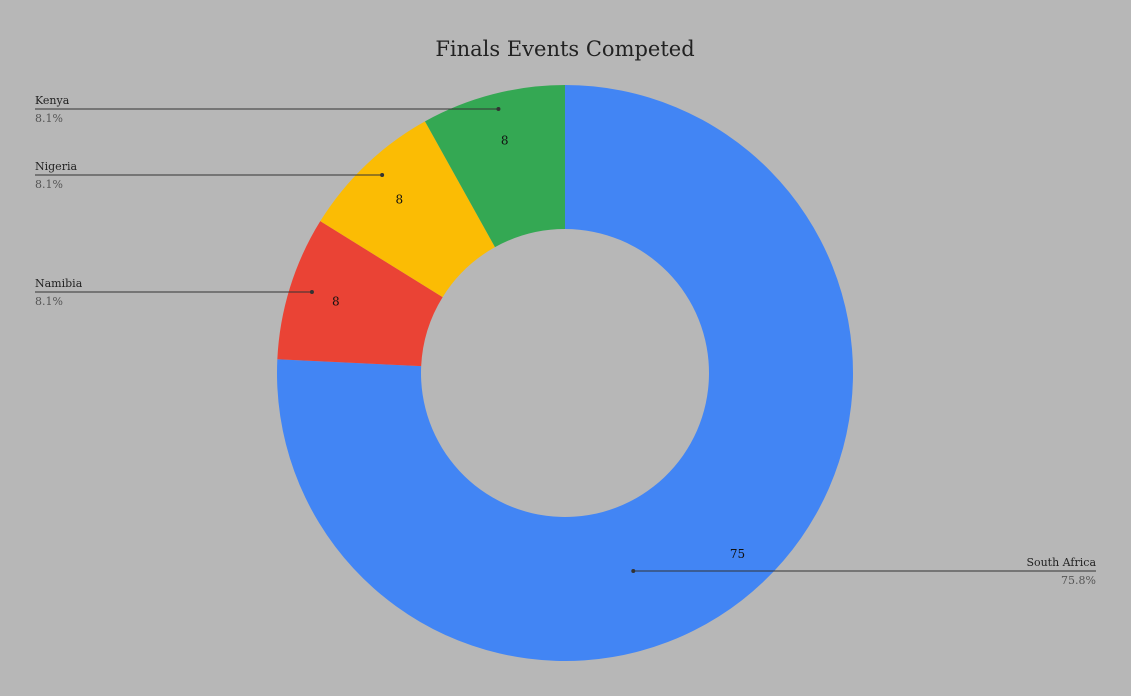  I want to click on value-label-south-africa: 75, so click(737, 554).